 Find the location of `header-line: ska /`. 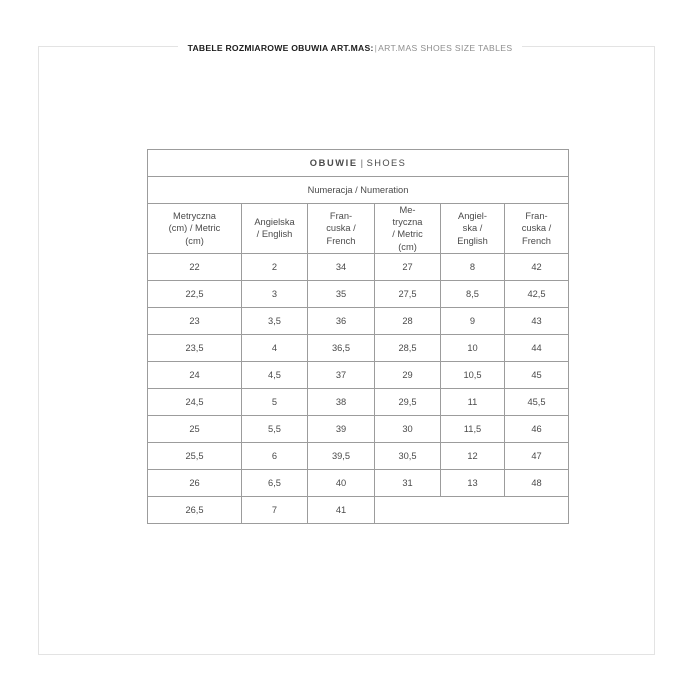

header-line: ska / is located at coordinates (472, 228).